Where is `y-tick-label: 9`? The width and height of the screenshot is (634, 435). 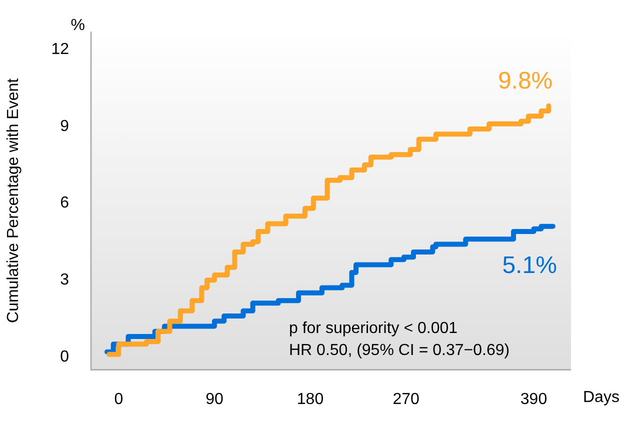
y-tick-label: 9 is located at coordinates (65, 126).